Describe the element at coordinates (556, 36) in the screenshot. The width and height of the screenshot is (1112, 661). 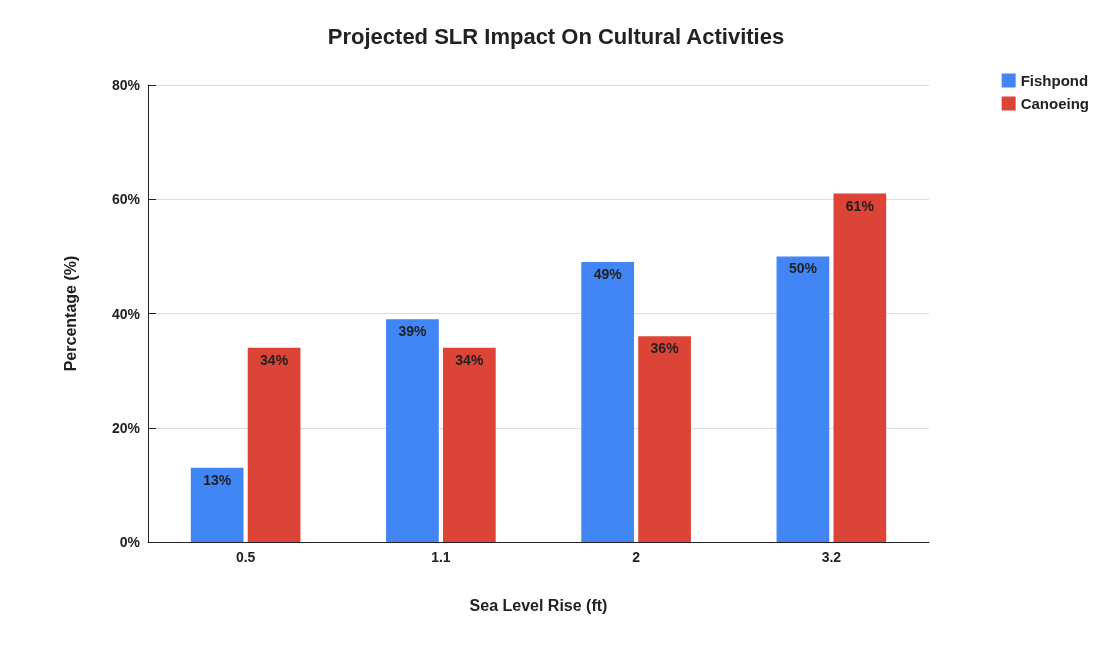
I see `chart-title: Projected SLR Impact On Cultural Activities` at that location.